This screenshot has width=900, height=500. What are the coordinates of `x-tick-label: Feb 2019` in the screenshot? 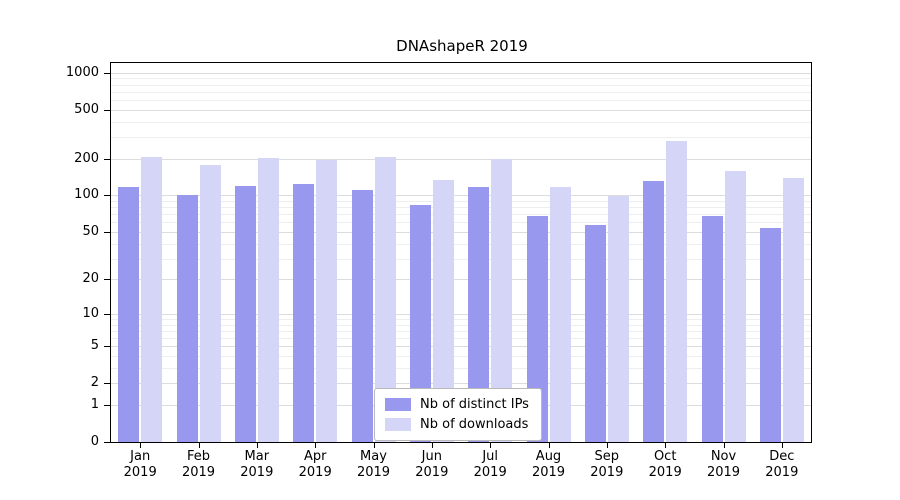 It's located at (199, 465).